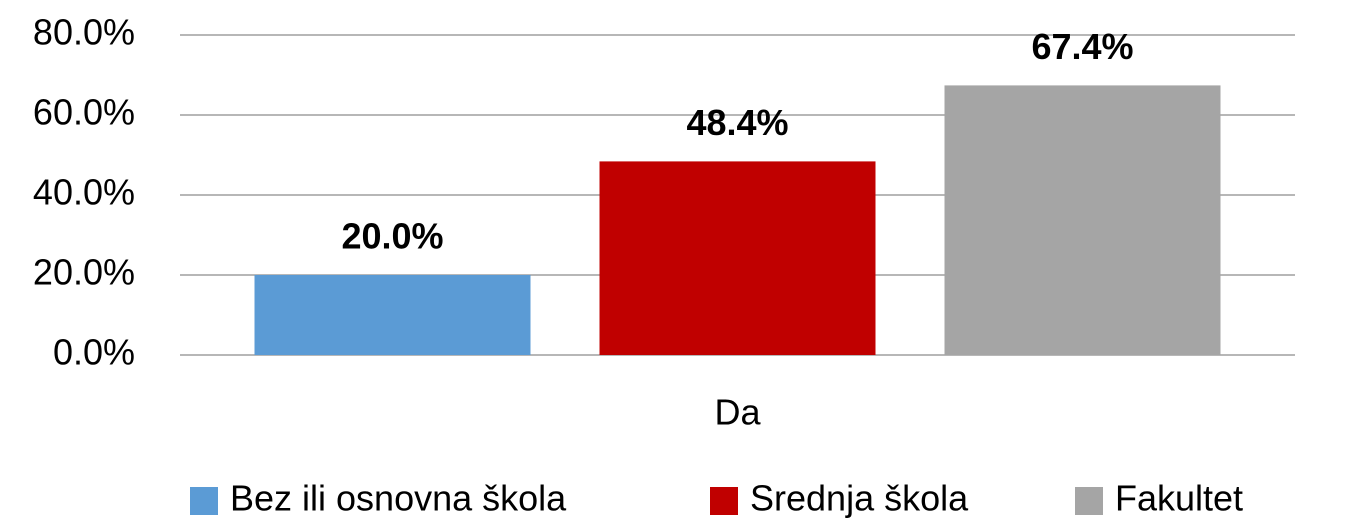  I want to click on x-tick-label: Da, so click(737, 412).